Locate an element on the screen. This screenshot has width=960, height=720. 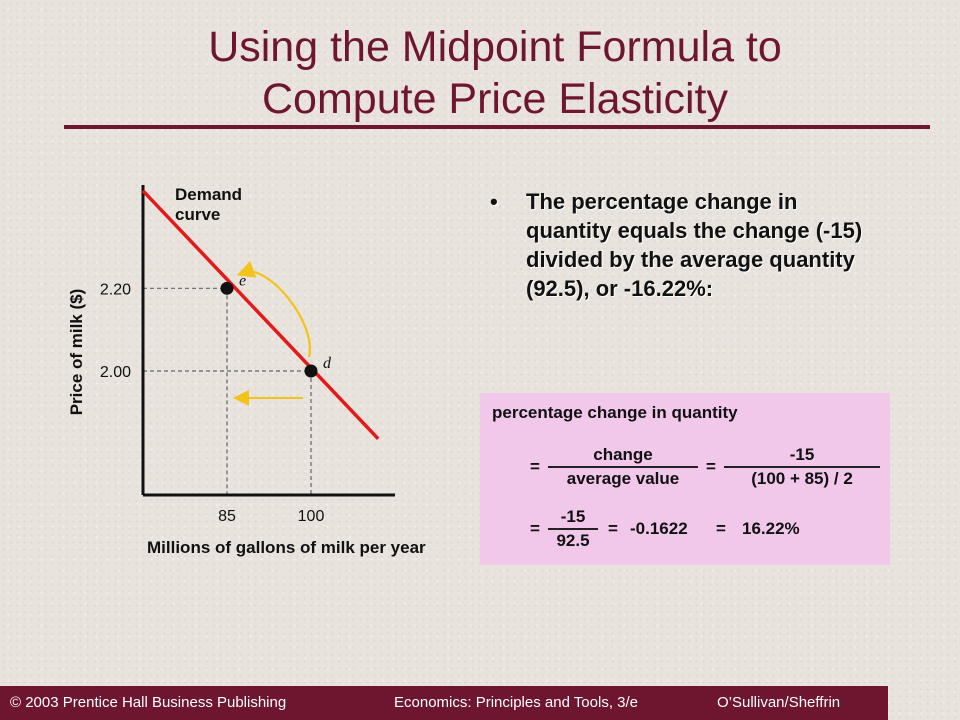
chart-points is located at coordinates (269, 329).